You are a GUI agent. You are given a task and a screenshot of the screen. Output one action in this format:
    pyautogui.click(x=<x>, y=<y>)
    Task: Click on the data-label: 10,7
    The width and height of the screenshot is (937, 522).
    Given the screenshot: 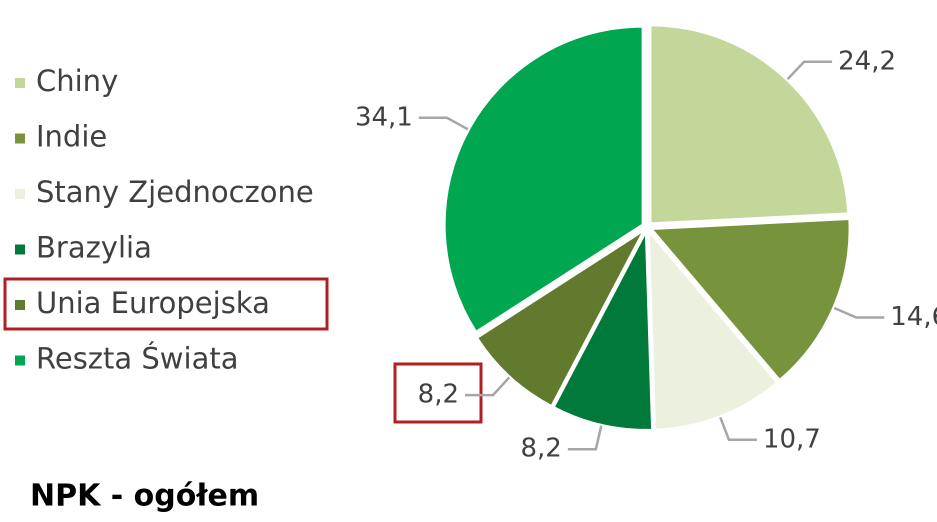 What is the action you would take?
    pyautogui.click(x=792, y=439)
    